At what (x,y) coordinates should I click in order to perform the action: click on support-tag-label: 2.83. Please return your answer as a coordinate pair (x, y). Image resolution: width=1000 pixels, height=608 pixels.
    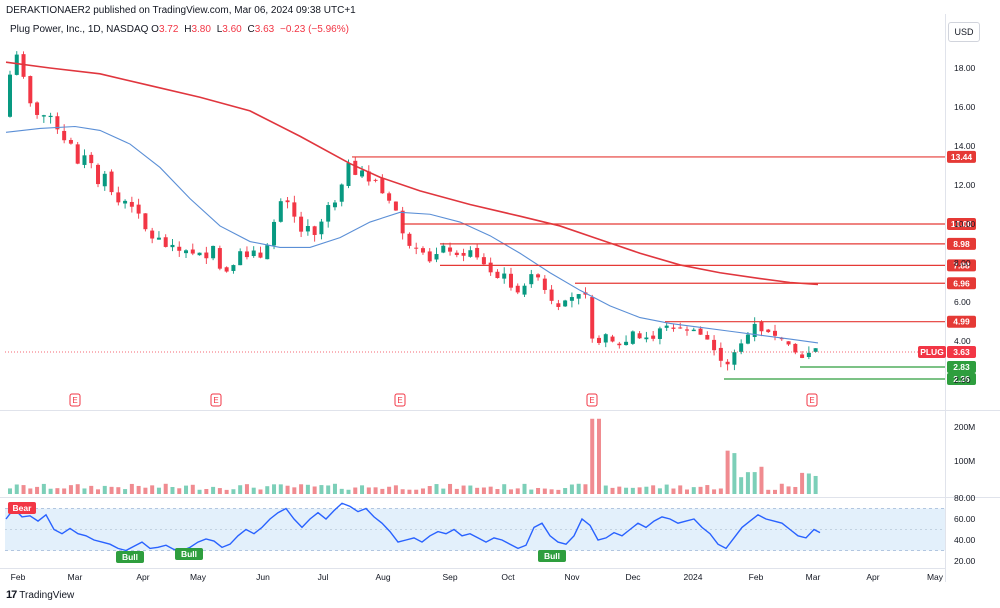
    Looking at the image, I should click on (961, 367).